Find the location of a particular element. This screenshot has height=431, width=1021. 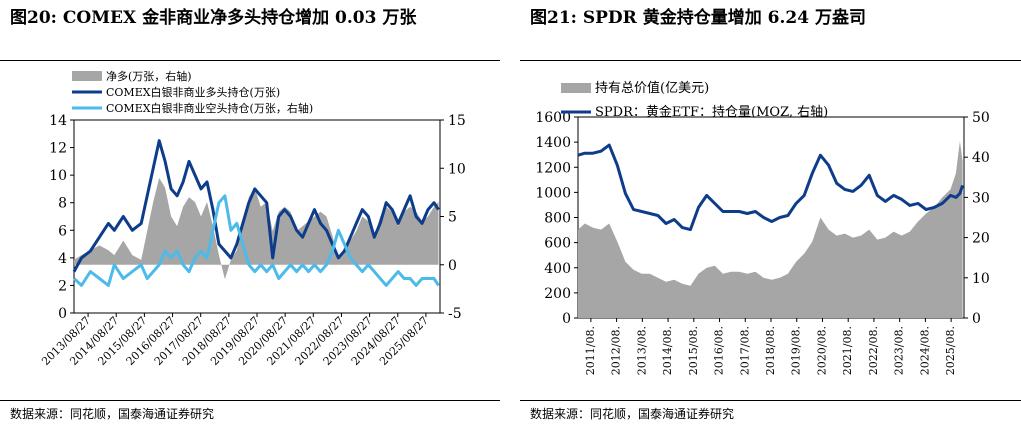

x-tick-label: 2024/08. is located at coordinates (924, 350).